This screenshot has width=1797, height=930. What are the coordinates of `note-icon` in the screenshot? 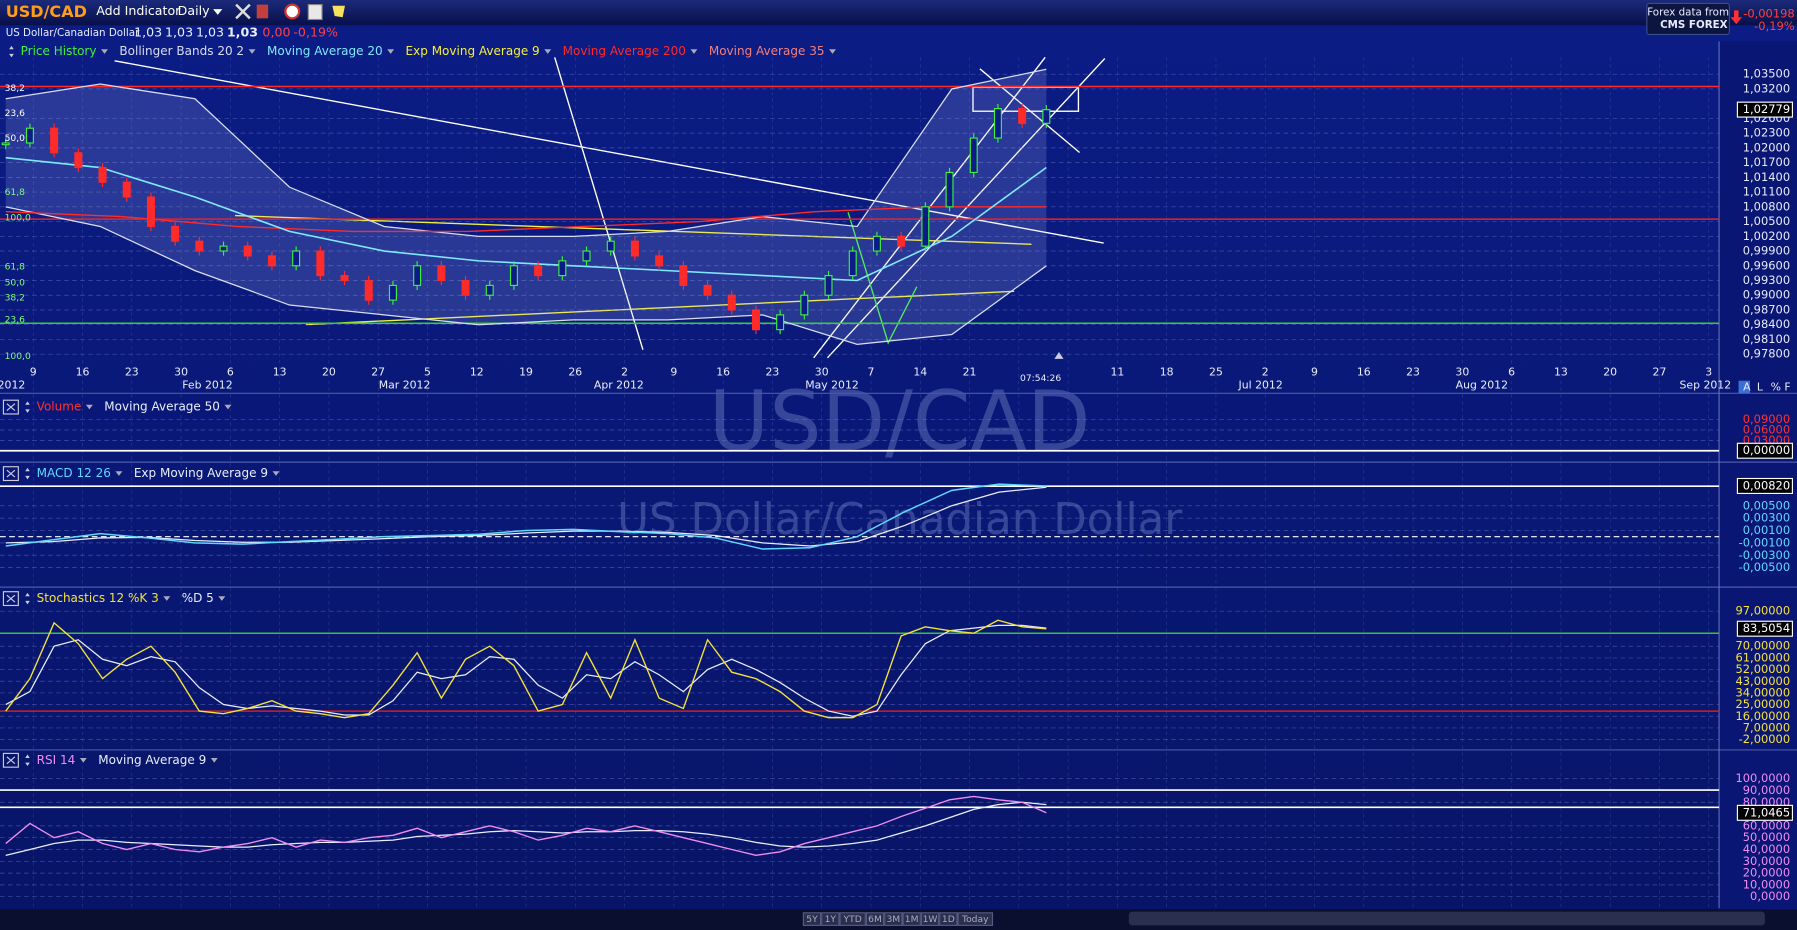 It's located at (338, 11).